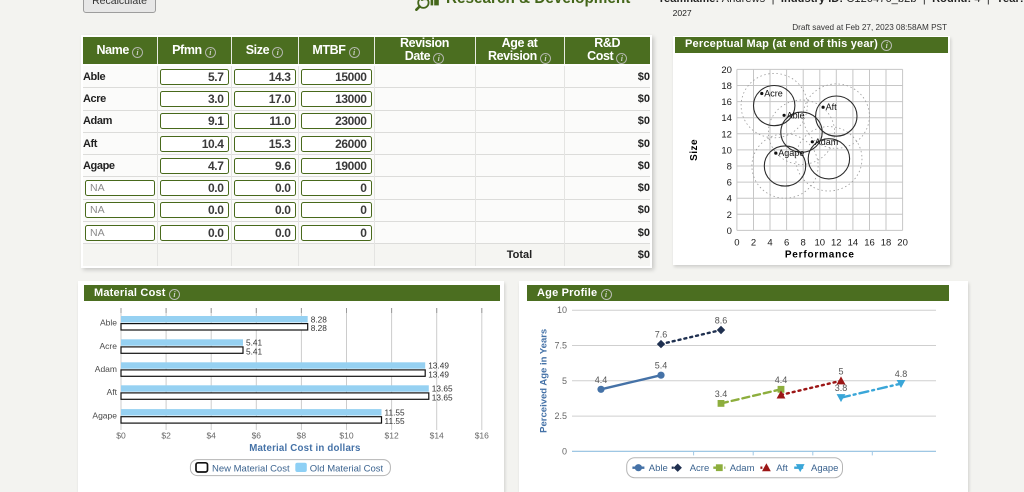 The height and width of the screenshot is (492, 1024). I want to click on svg-text: 4.8, so click(901, 374).